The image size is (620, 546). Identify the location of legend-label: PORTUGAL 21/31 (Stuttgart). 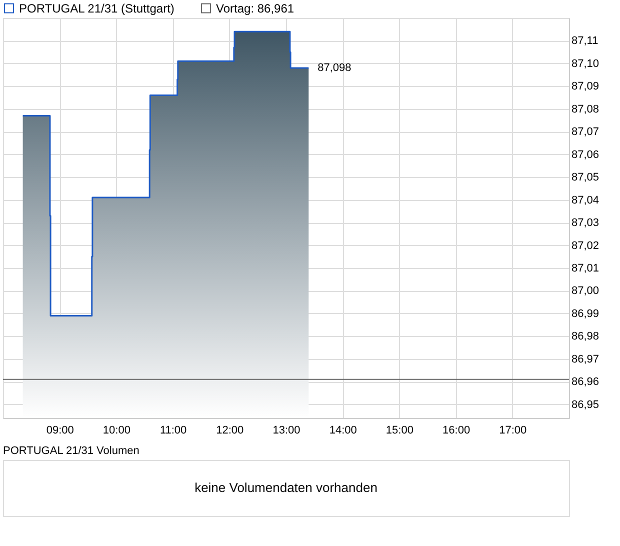
(96, 8).